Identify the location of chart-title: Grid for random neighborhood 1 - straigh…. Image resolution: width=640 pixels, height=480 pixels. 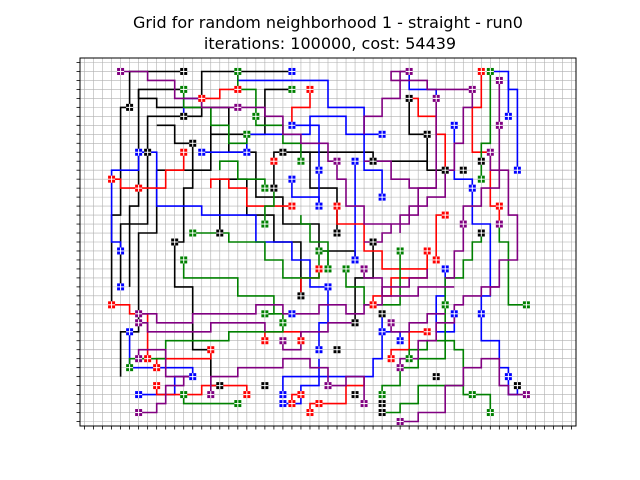
(328, 22).